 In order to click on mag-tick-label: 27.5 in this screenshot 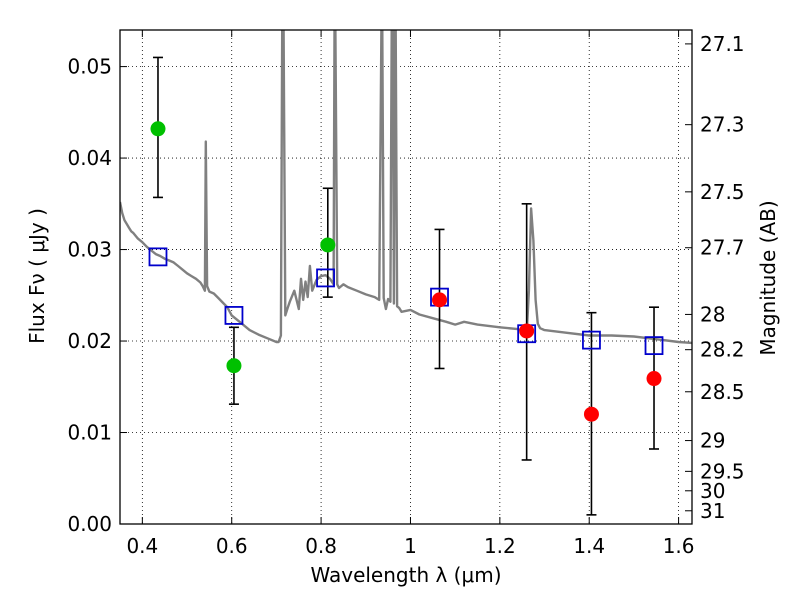, I will do `click(722, 192)`.